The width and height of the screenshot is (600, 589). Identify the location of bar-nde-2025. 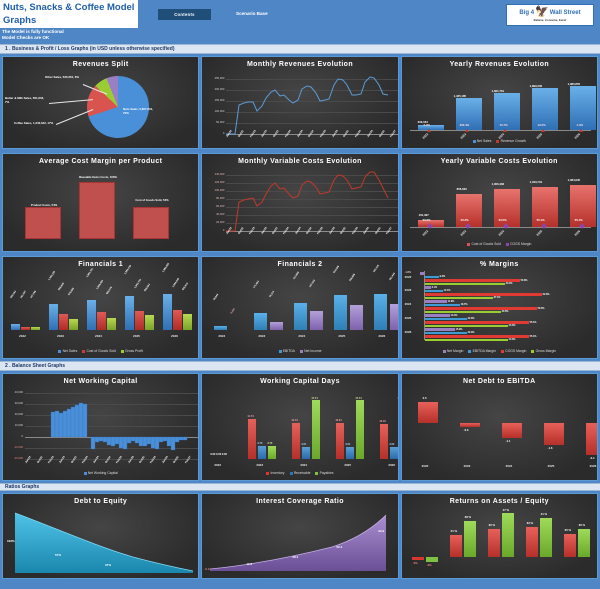
(553, 434).